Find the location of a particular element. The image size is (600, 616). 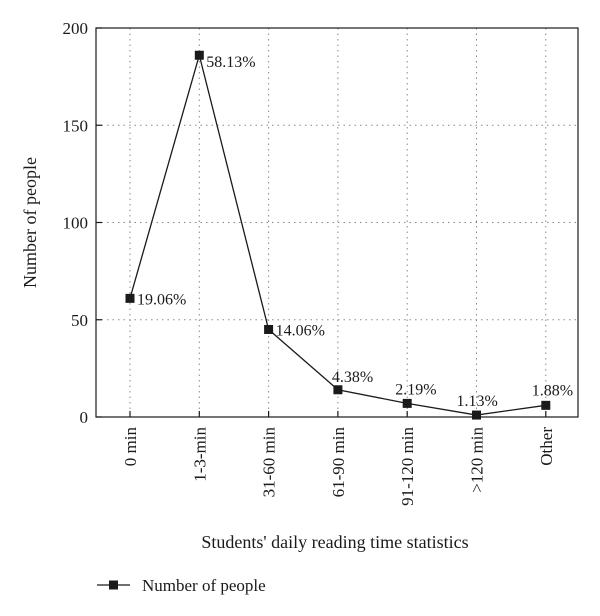

y-axis: 0 50 100 150 200 is located at coordinates (82, 223).